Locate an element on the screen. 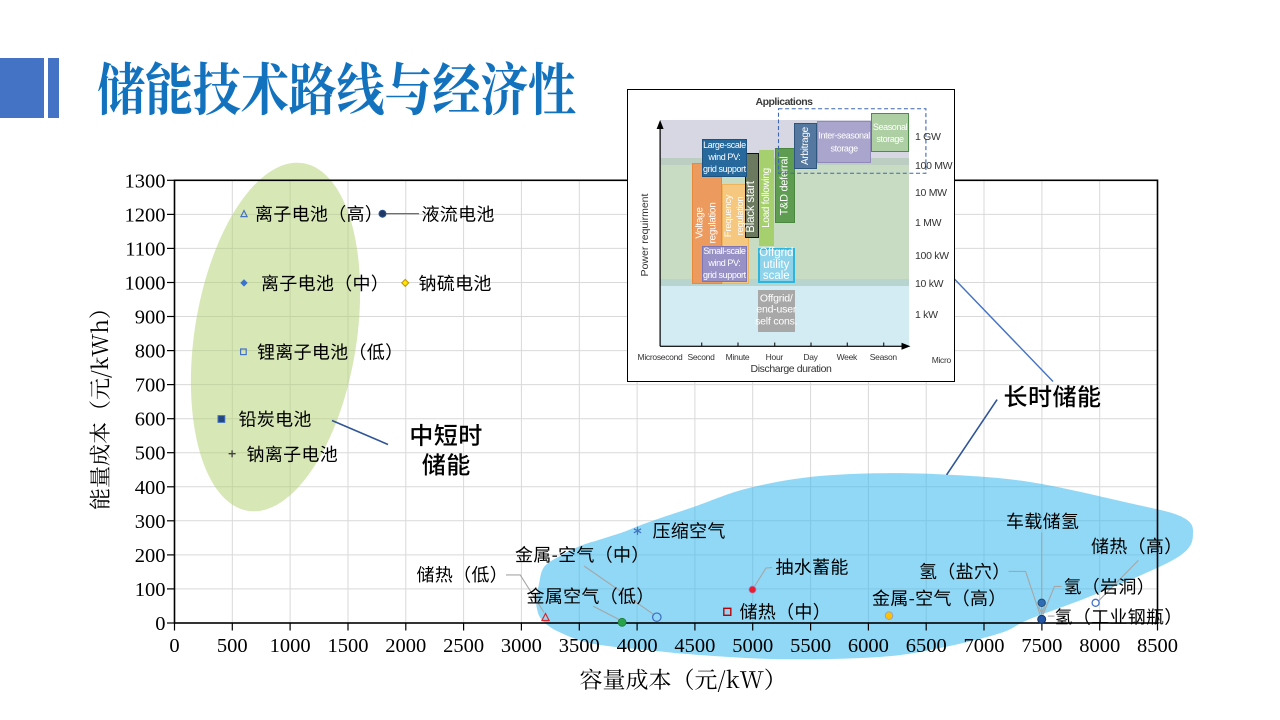  svg-text: 5500 is located at coordinates (810, 646).